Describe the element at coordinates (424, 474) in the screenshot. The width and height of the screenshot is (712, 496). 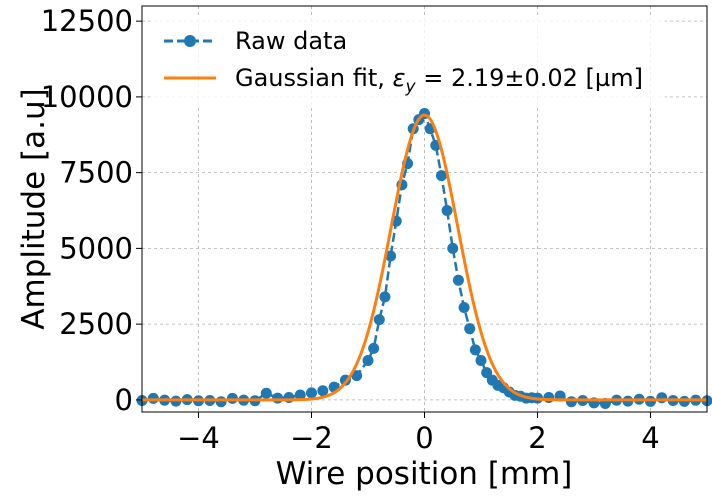
I see `x-axis-label: Wire position [mm]` at that location.